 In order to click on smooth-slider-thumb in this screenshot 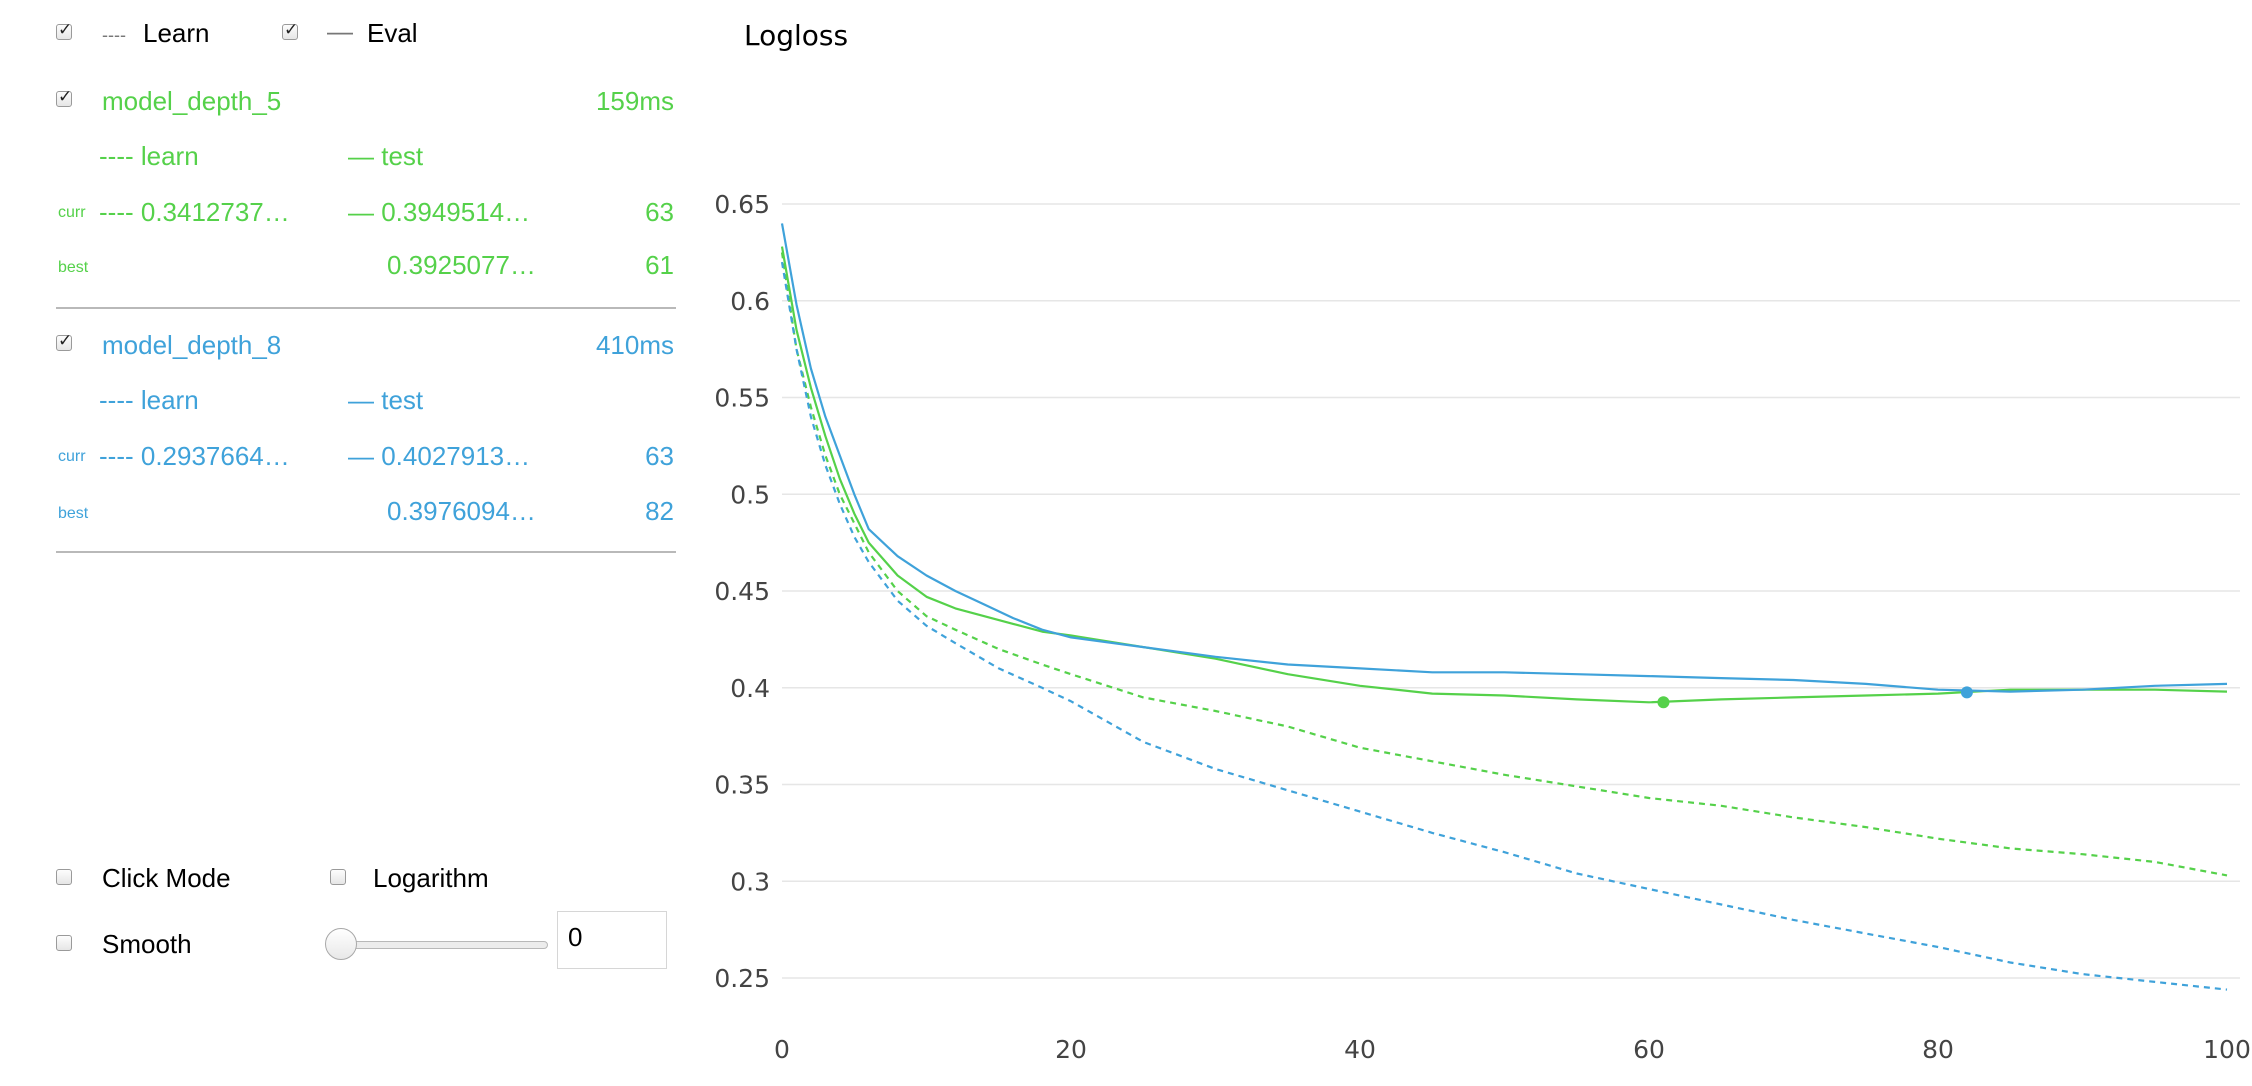, I will do `click(341, 944)`.